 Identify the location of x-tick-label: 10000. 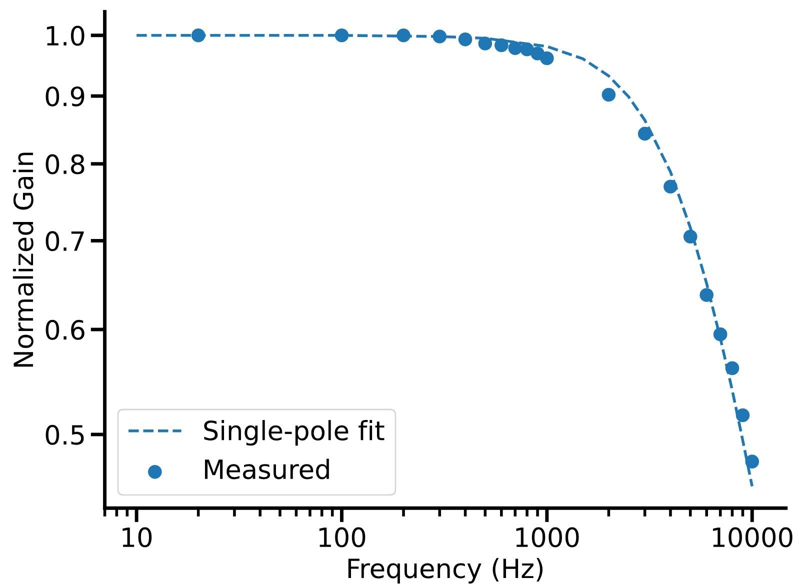
(752, 537).